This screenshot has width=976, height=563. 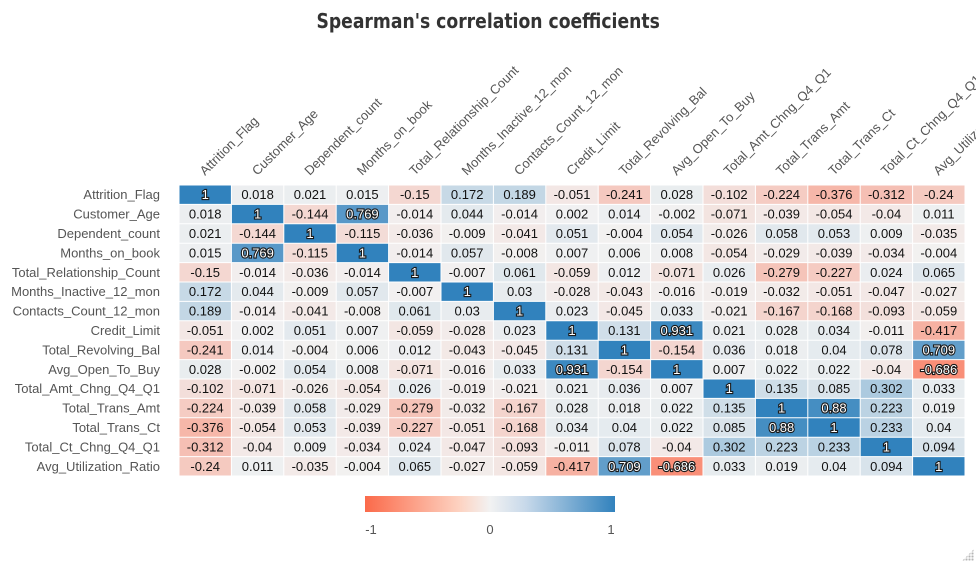 I want to click on cell-value-label: 0.233, so click(x=834, y=446).